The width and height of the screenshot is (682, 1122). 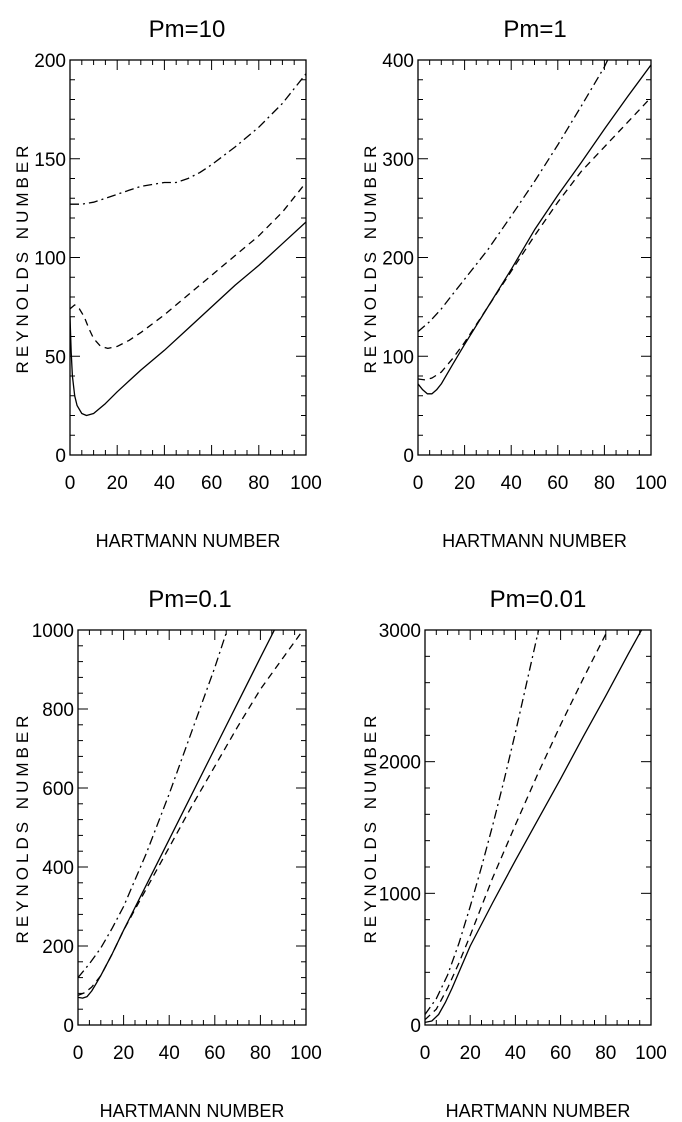 What do you see at coordinates (189, 599) in the screenshot?
I see `chart-title: Pm=0.1` at bounding box center [189, 599].